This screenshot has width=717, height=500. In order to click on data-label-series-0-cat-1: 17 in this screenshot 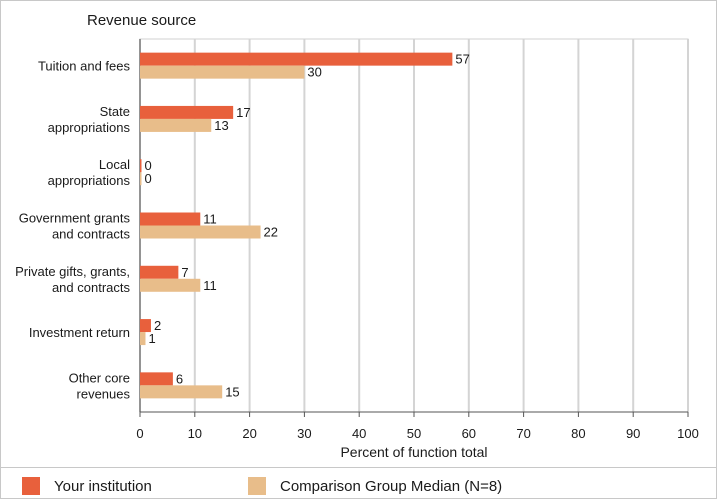, I will do `click(243, 112)`.